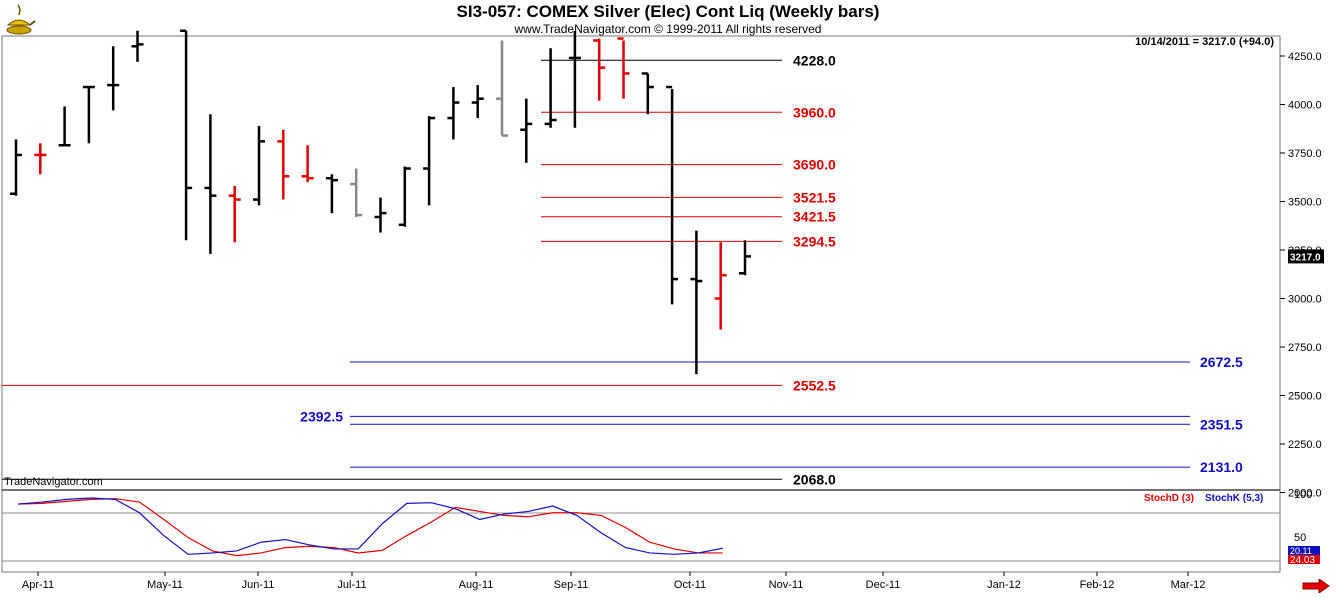  I want to click on y-tick-label: 2500.0, so click(1305, 397).